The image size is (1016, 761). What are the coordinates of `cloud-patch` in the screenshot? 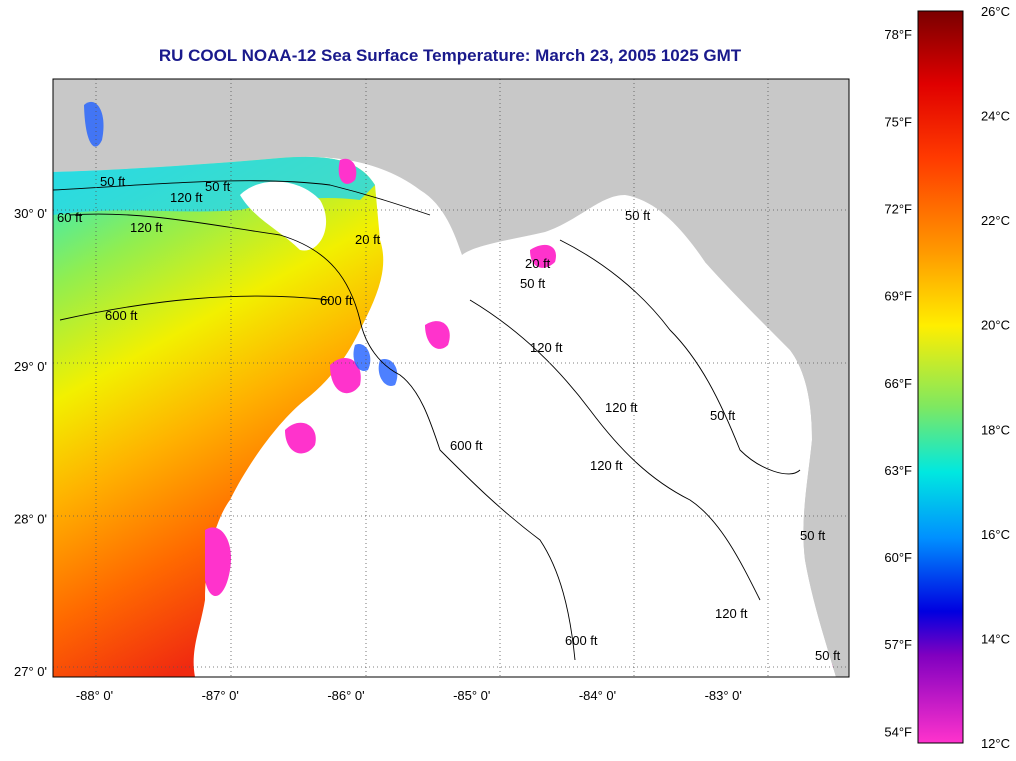 It's located at (283, 216).